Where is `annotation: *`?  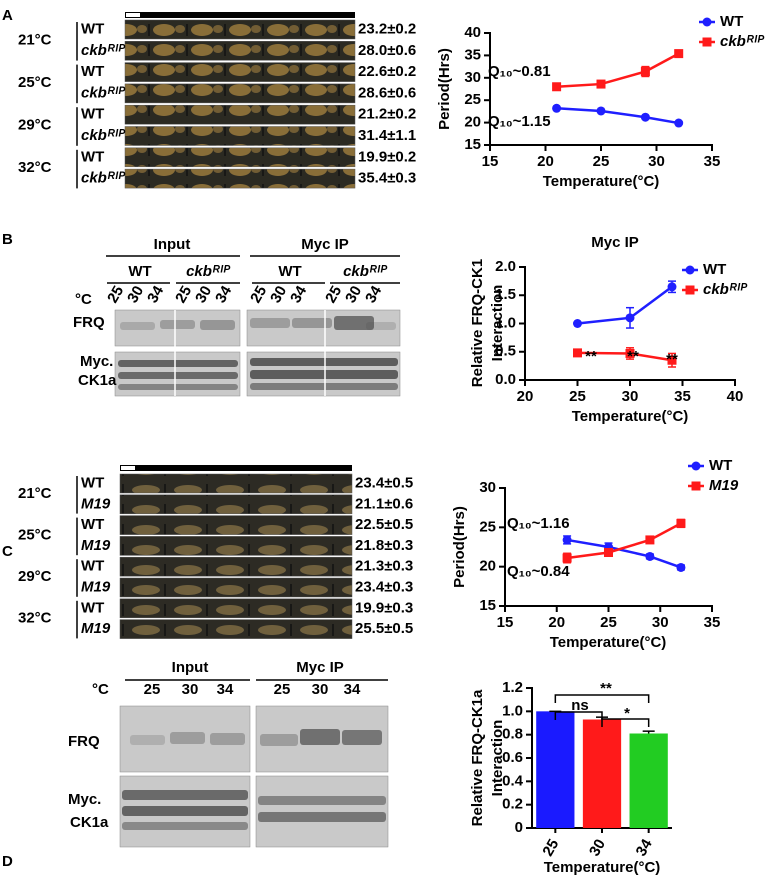
annotation: * is located at coordinates (627, 713).